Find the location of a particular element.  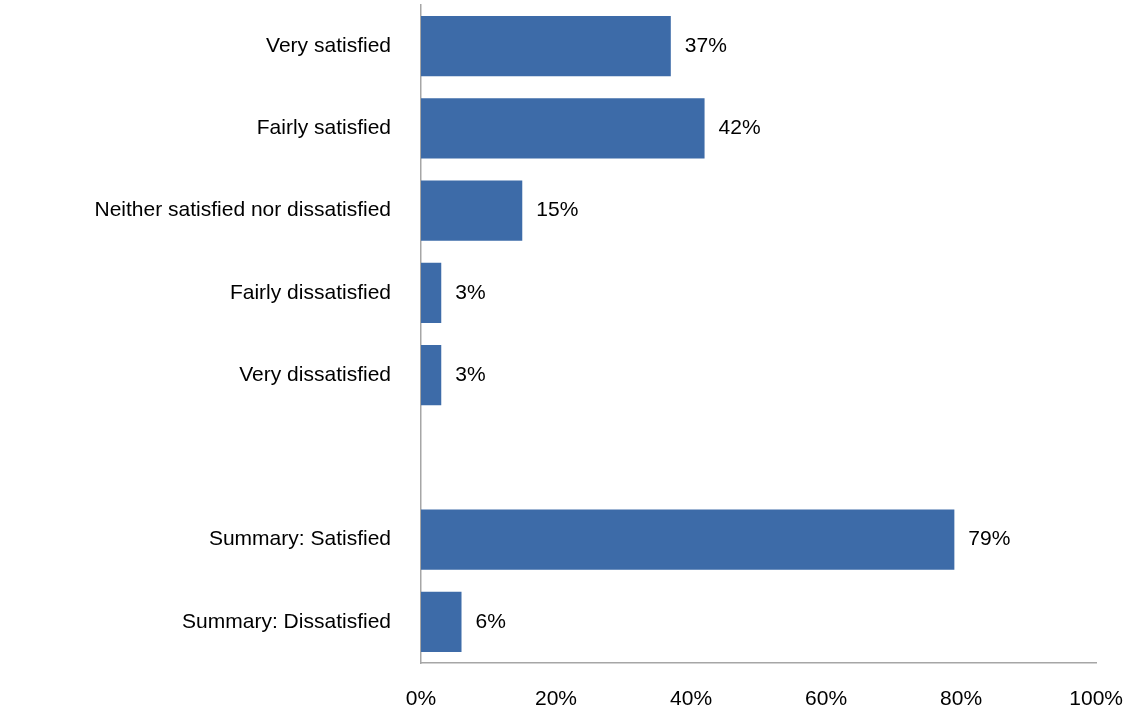

y-tick-label: Very dissatisfied is located at coordinates (315, 373).